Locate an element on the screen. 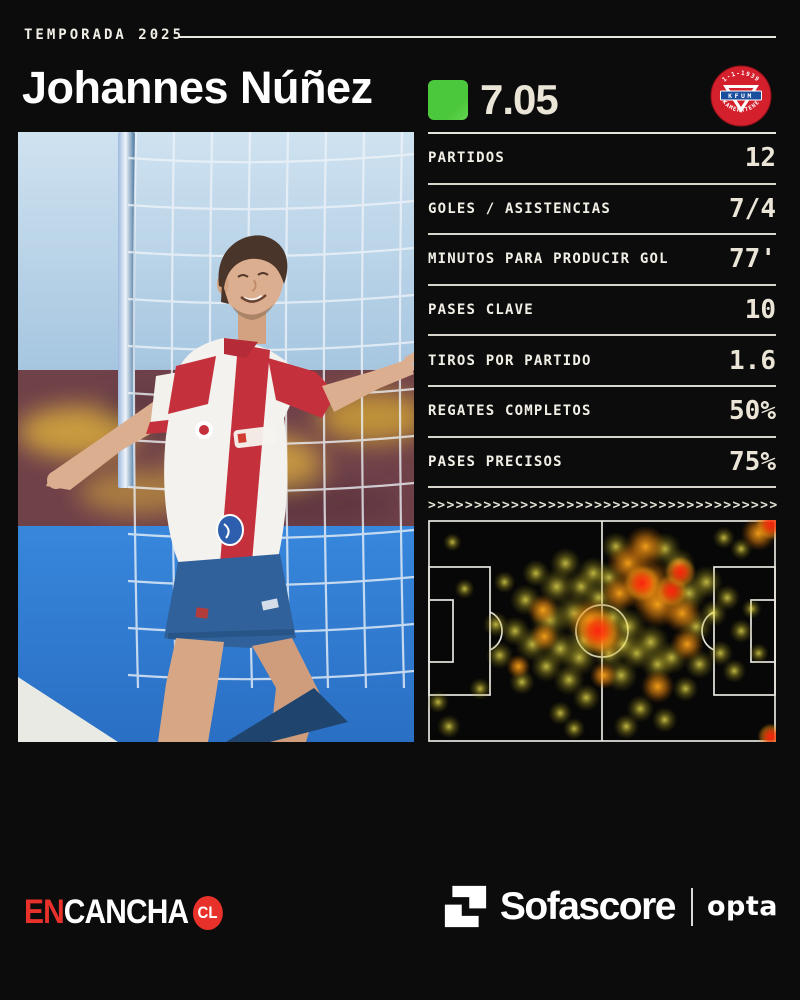 The width and height of the screenshot is (800, 1000). player-head is located at coordinates (252, 277).